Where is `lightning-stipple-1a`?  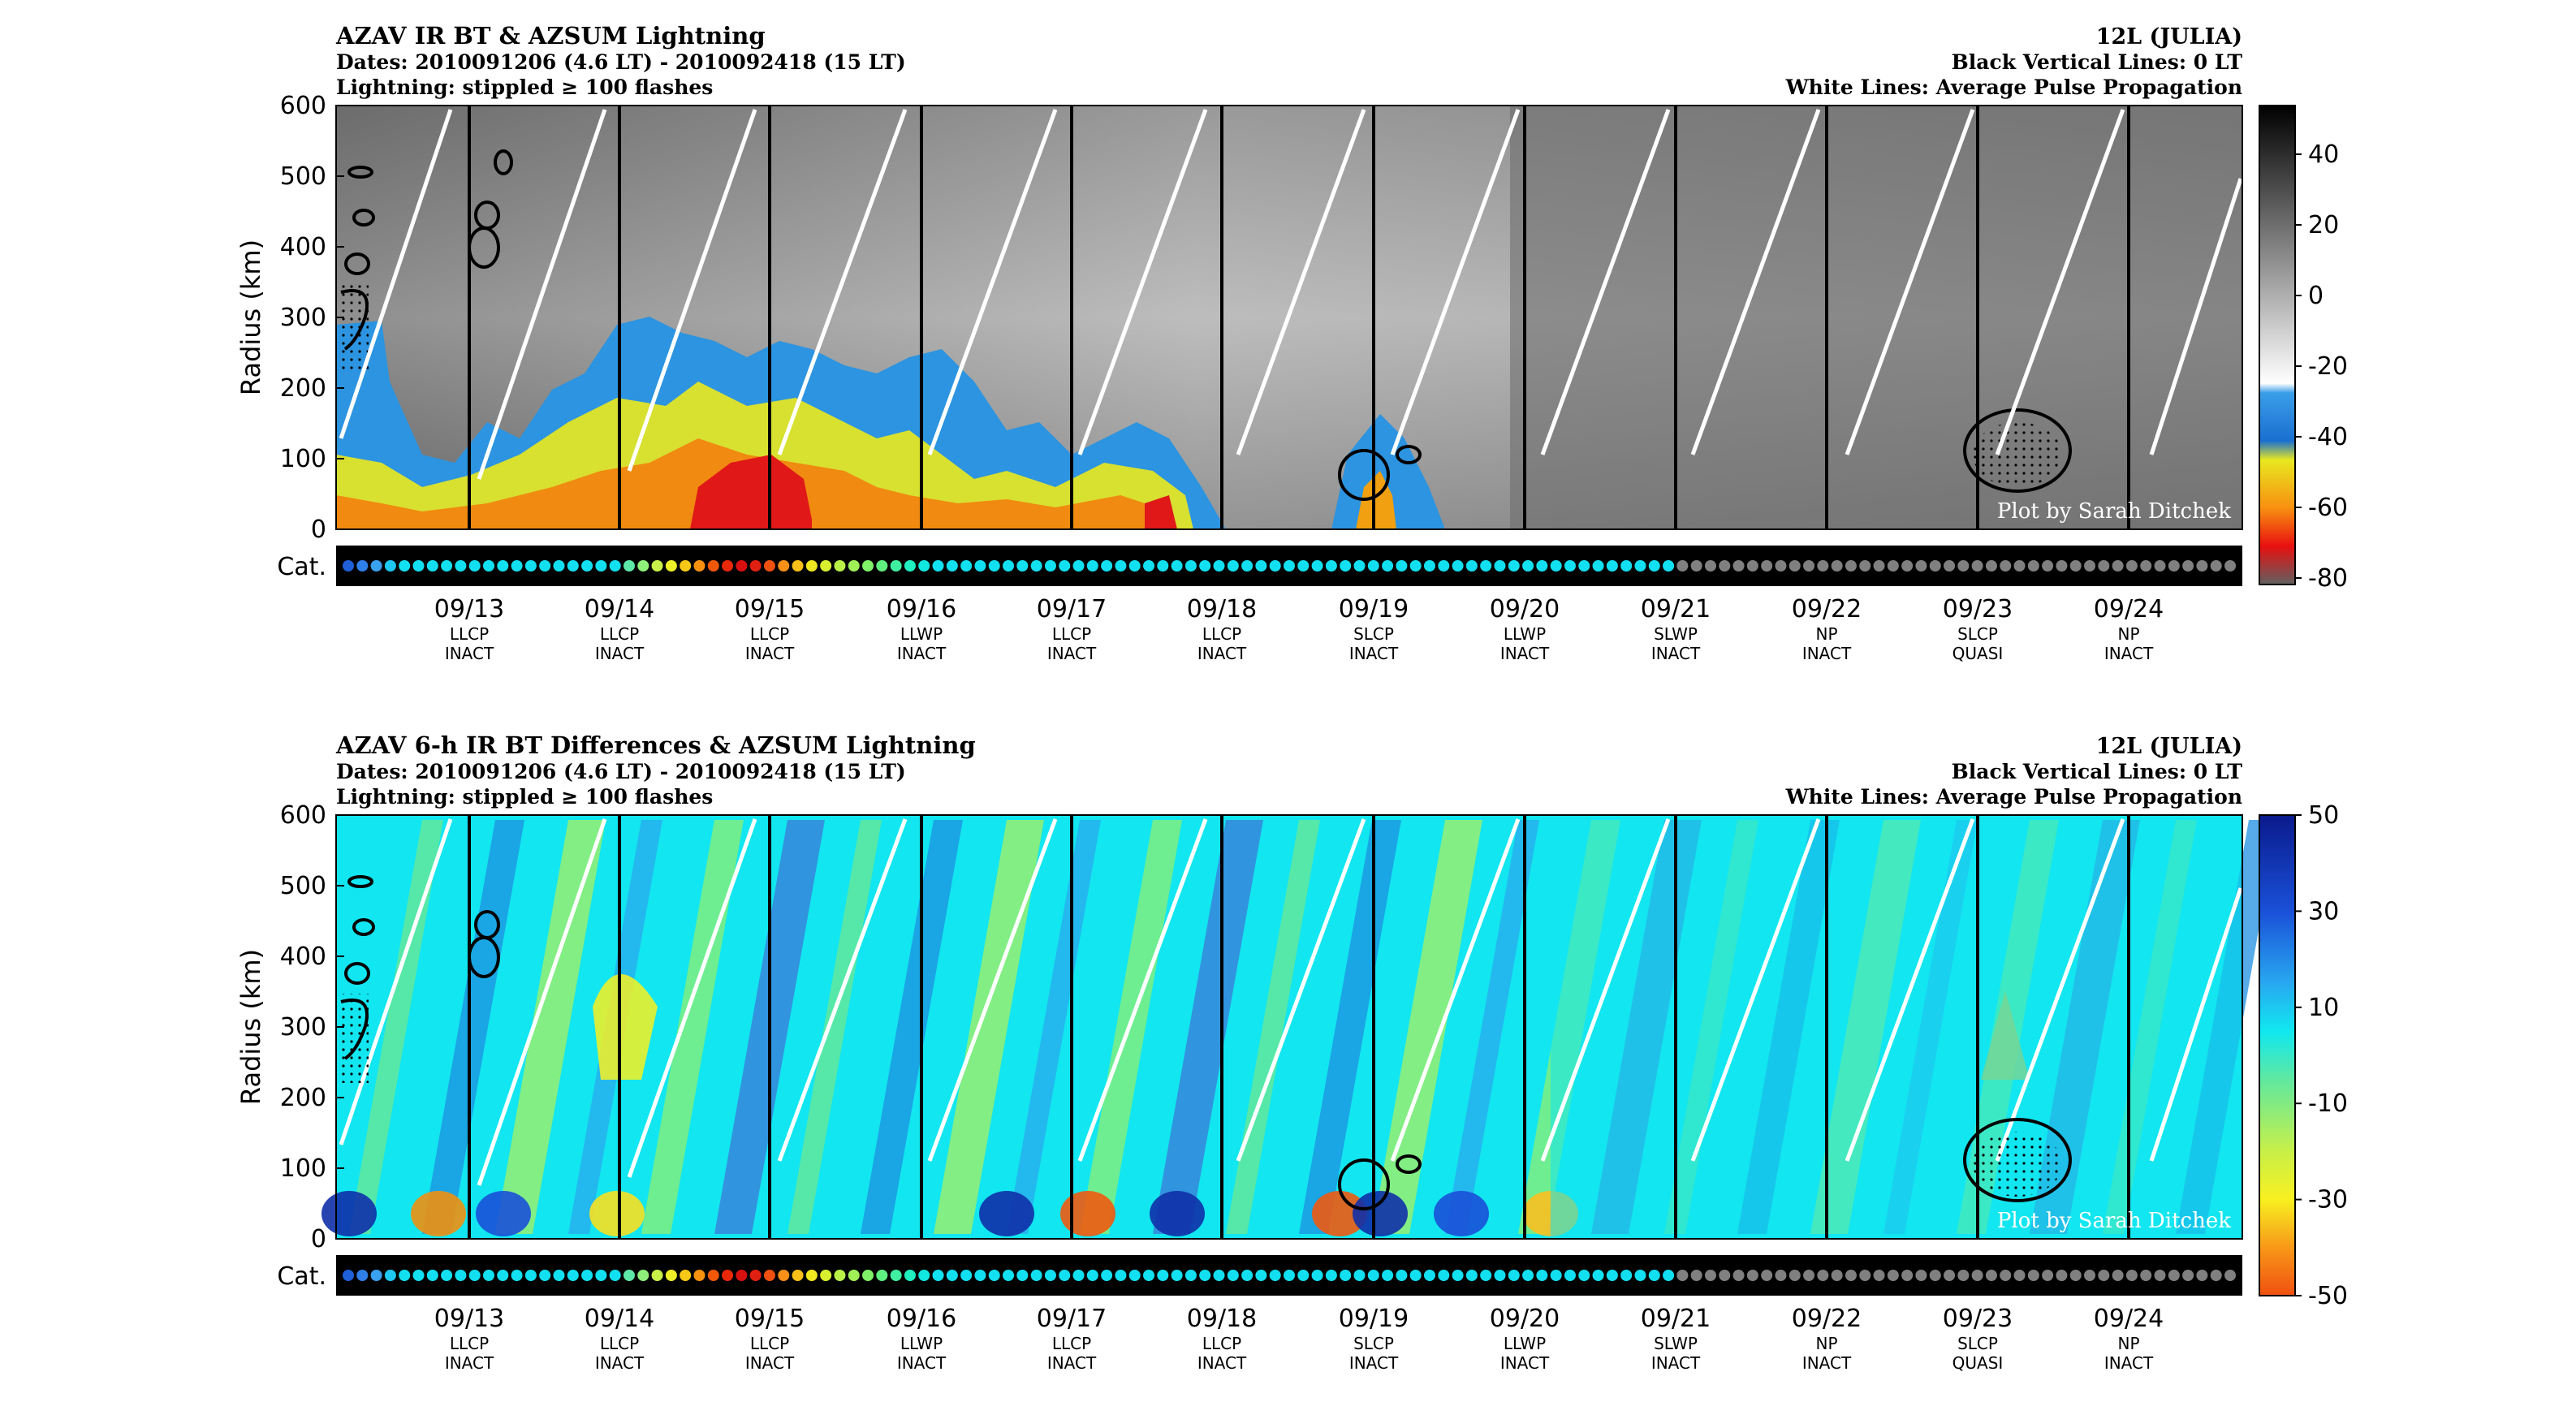 lightning-stipple-1a is located at coordinates (352, 328).